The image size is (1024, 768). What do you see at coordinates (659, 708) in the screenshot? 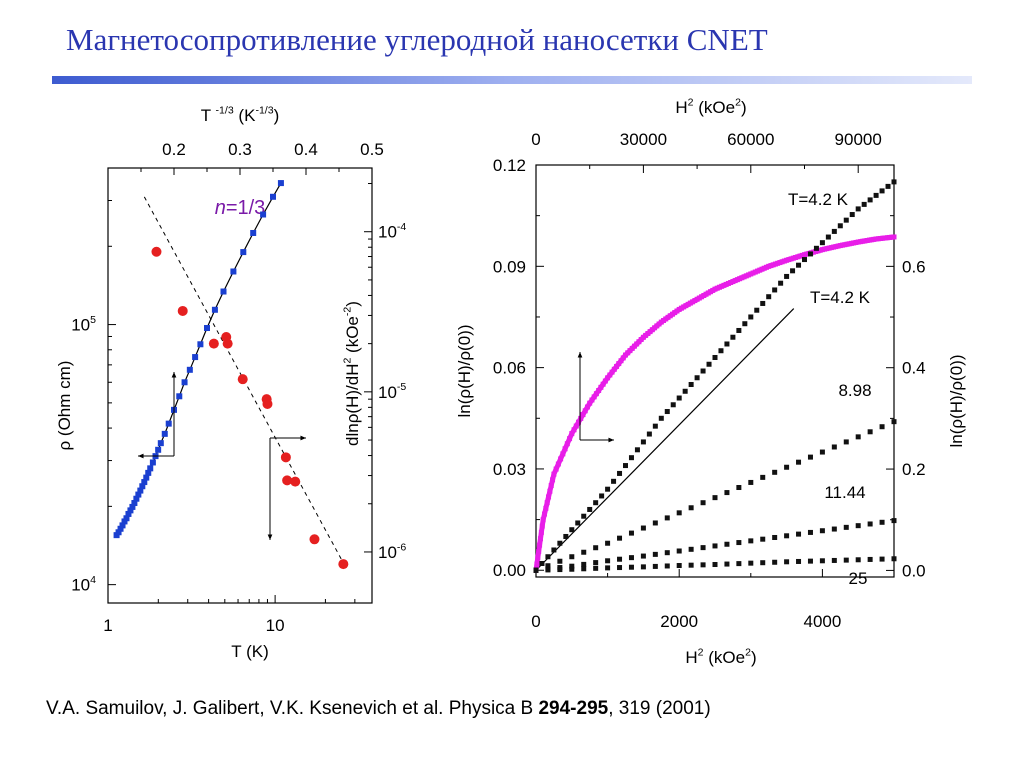
I see `citation-rest: , 319 (2001)` at bounding box center [659, 708].